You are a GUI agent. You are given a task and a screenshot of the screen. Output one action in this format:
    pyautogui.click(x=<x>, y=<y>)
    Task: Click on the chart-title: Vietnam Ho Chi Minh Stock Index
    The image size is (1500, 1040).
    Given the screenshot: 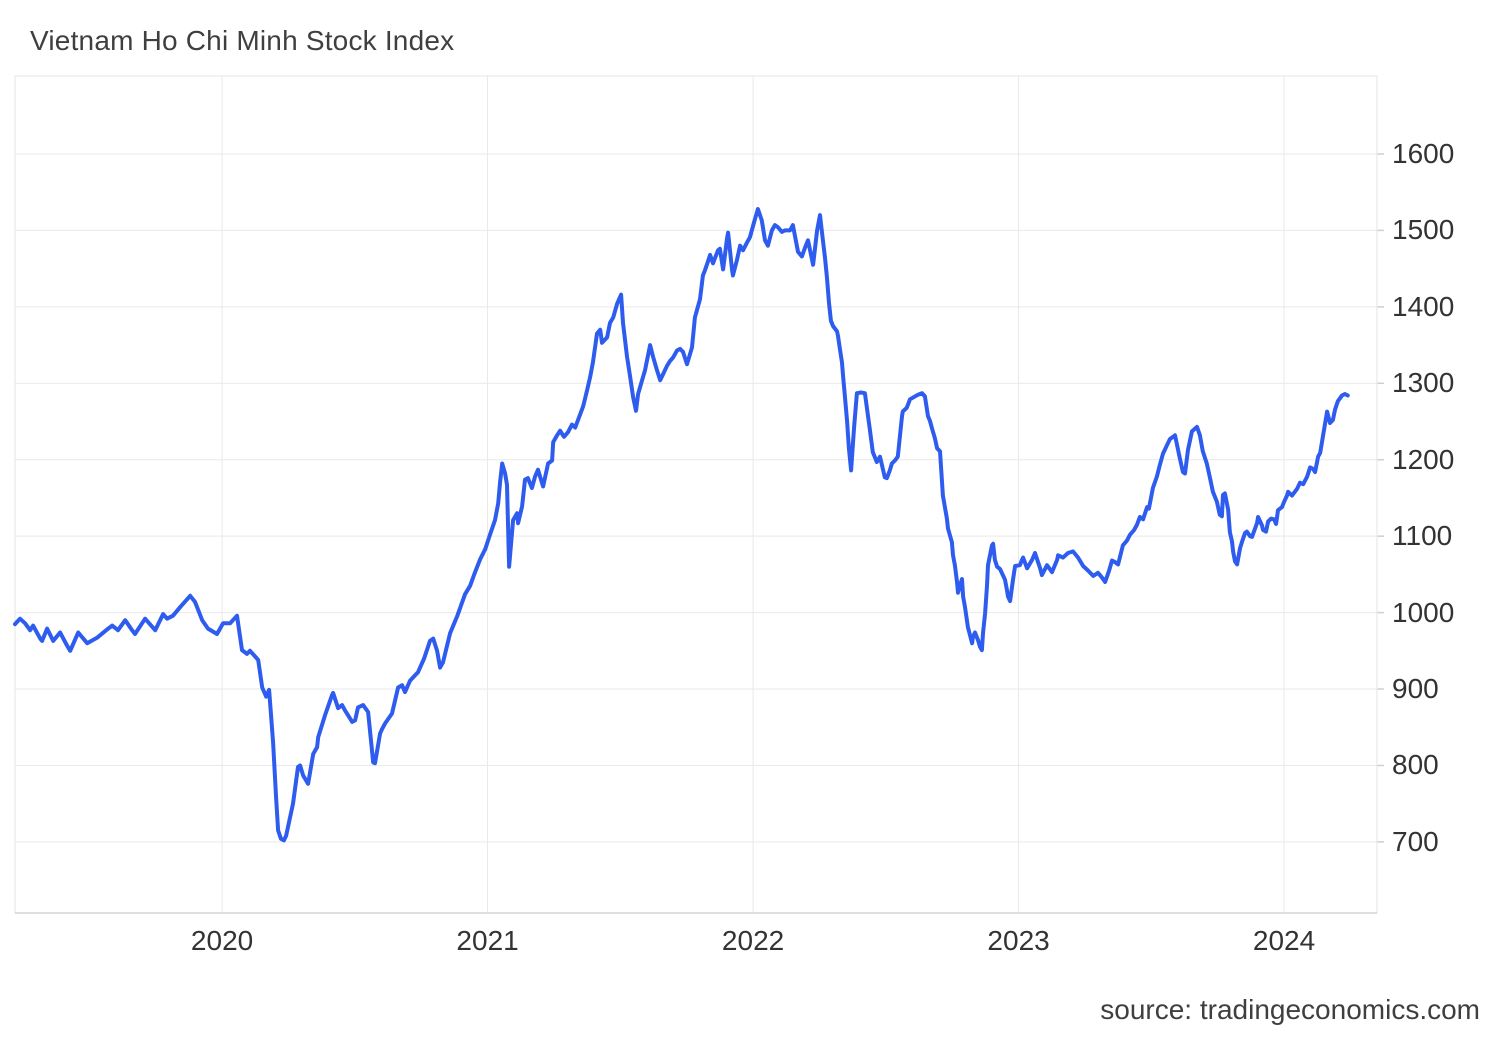 What is the action you would take?
    pyautogui.click(x=242, y=40)
    